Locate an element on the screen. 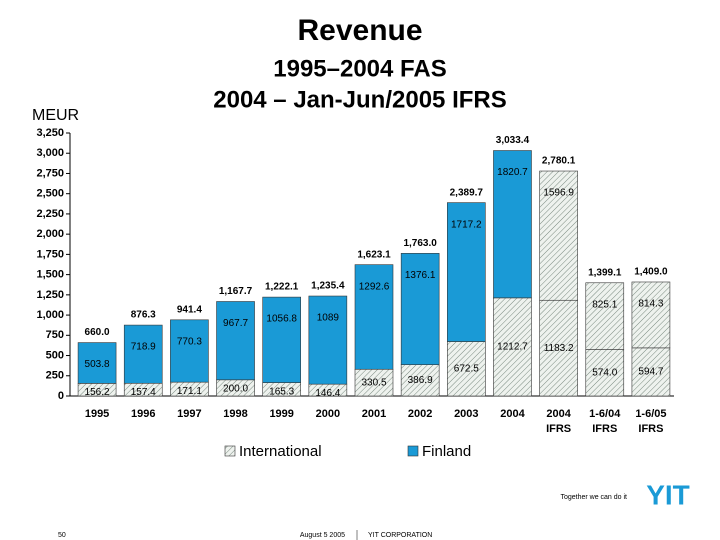  total-label: 1,763.0 is located at coordinates (420, 243).